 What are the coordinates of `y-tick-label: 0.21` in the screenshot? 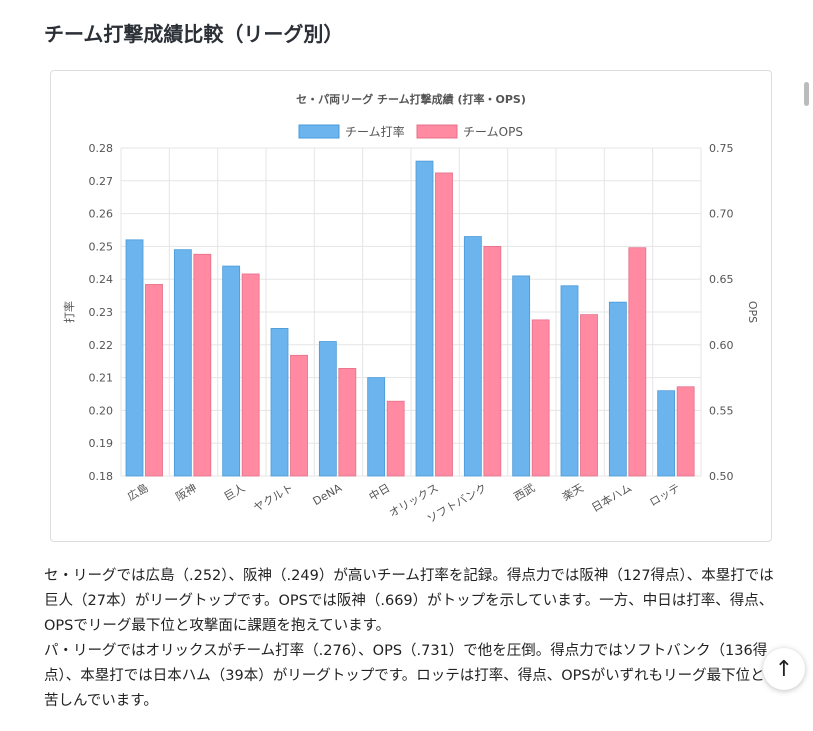 It's located at (101, 378).